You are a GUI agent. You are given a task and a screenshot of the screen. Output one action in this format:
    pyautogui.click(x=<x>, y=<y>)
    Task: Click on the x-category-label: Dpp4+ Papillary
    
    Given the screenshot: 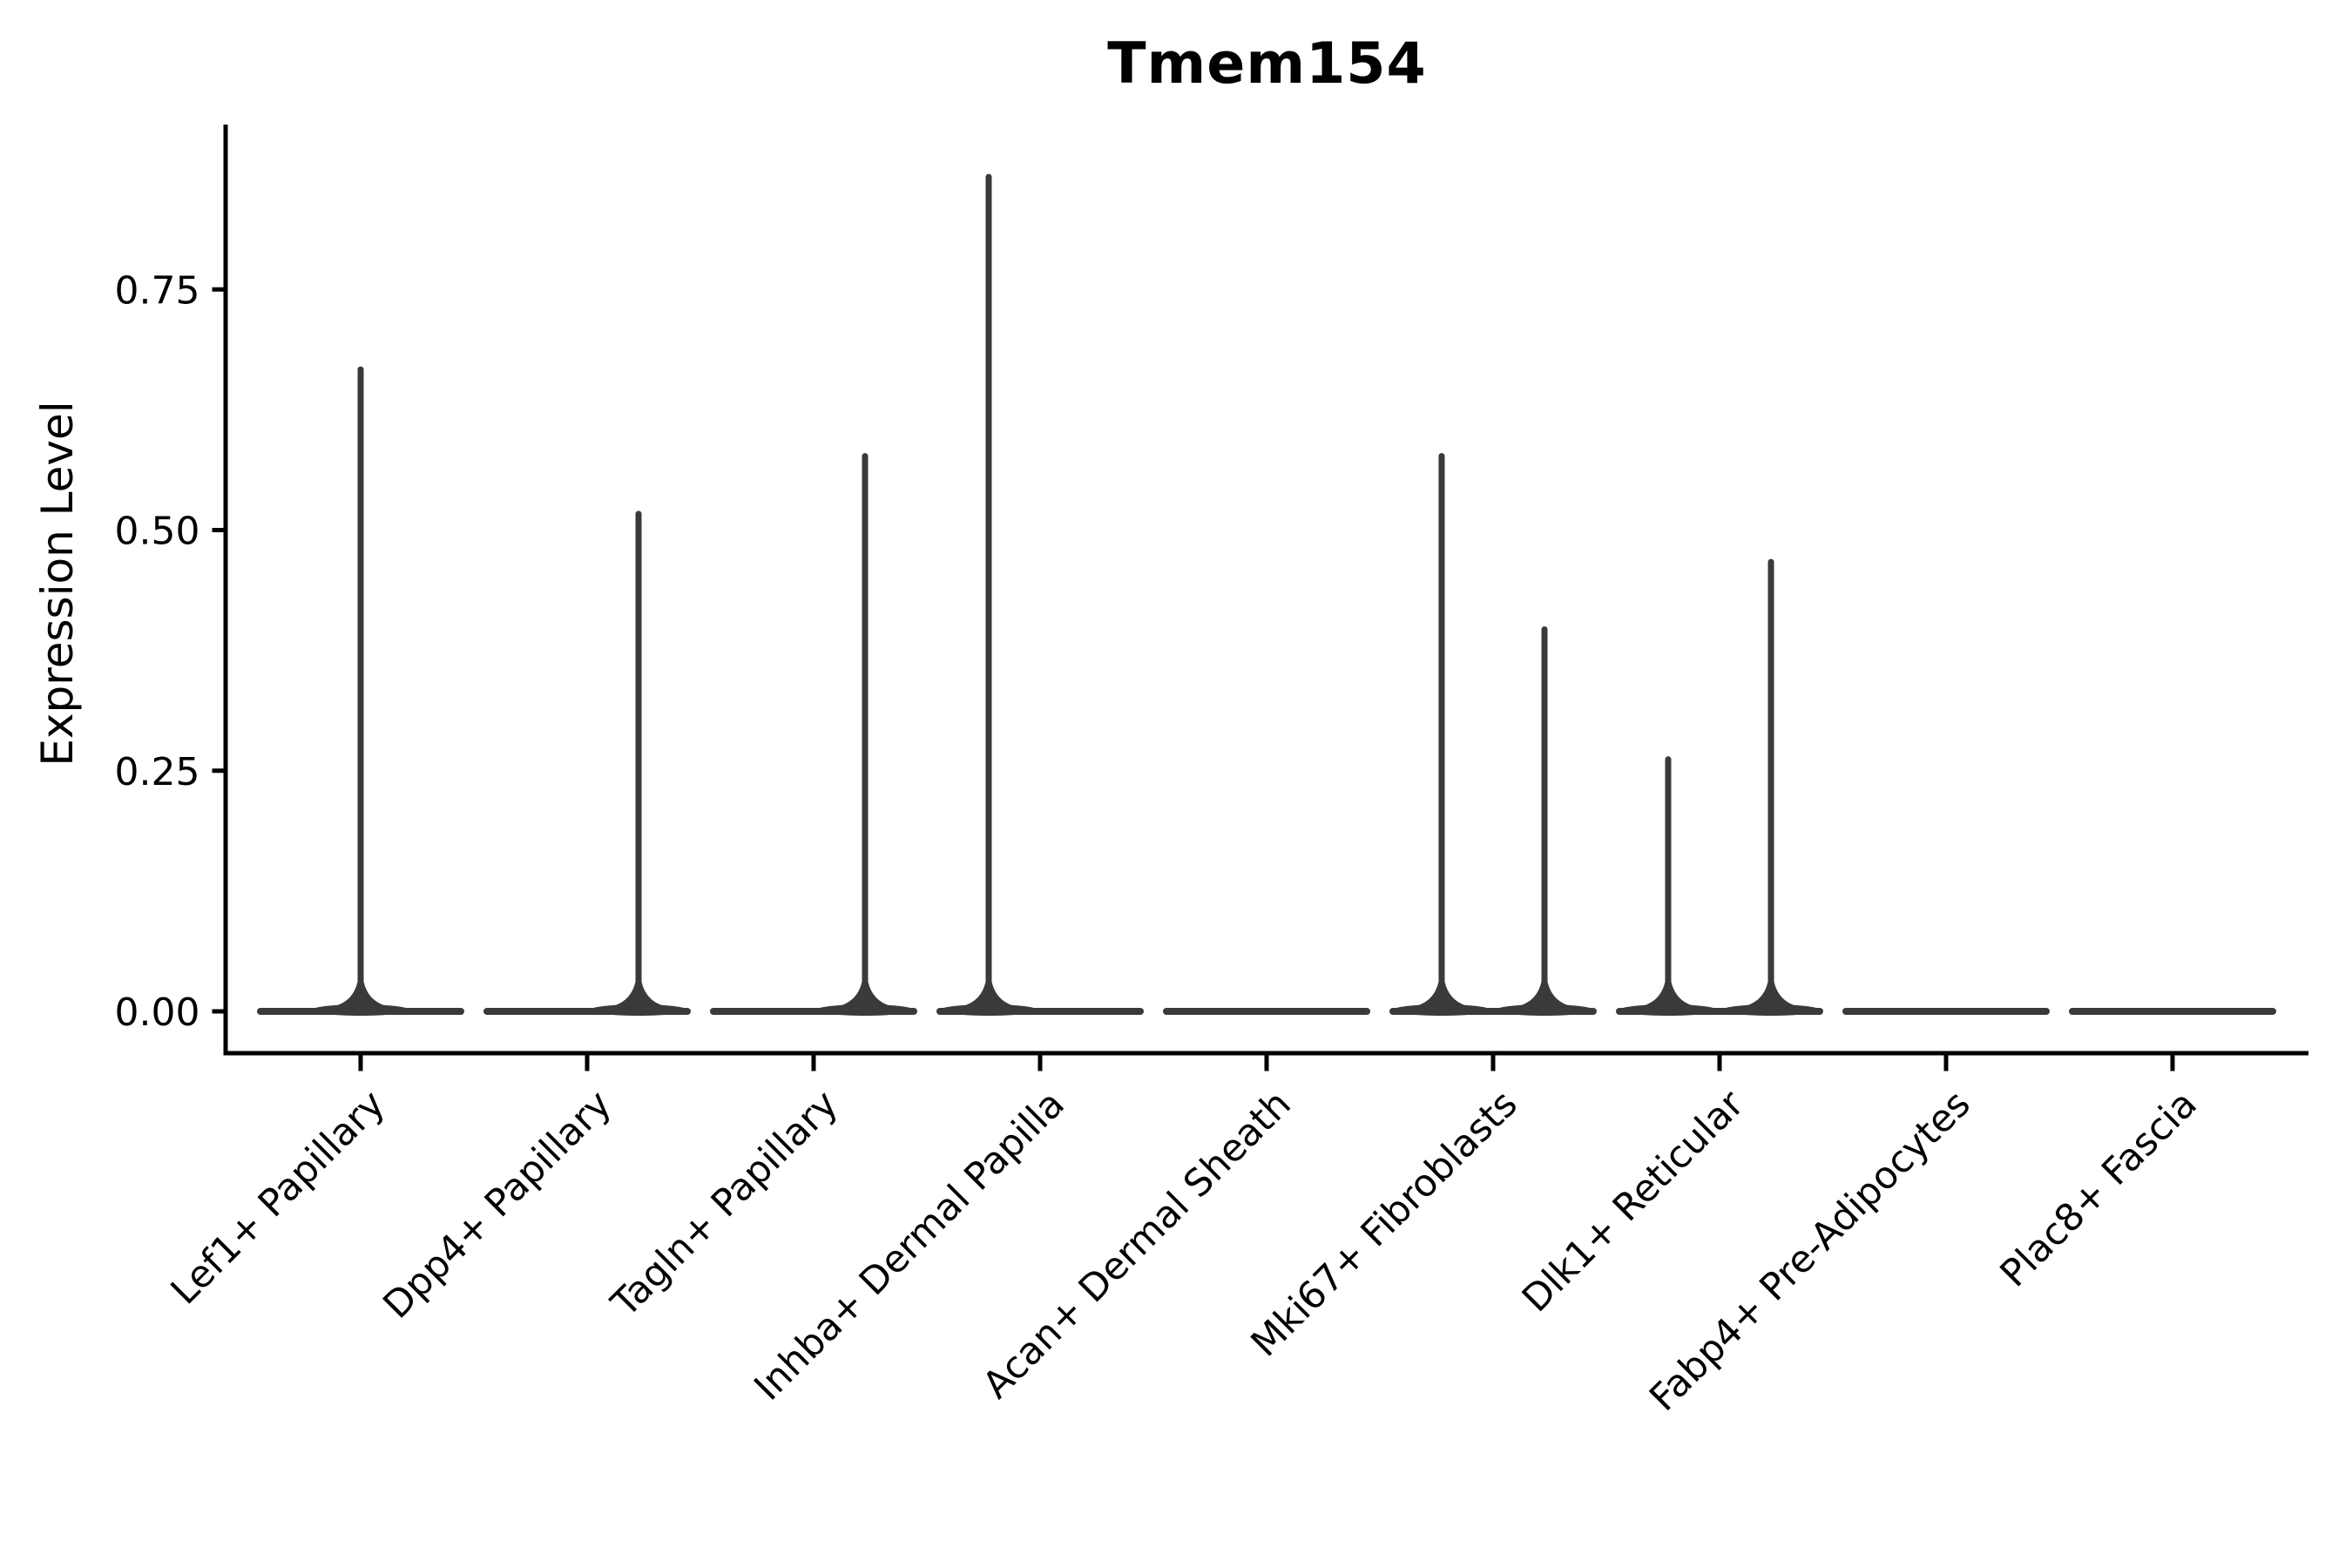 What is the action you would take?
    pyautogui.click(x=497, y=1204)
    